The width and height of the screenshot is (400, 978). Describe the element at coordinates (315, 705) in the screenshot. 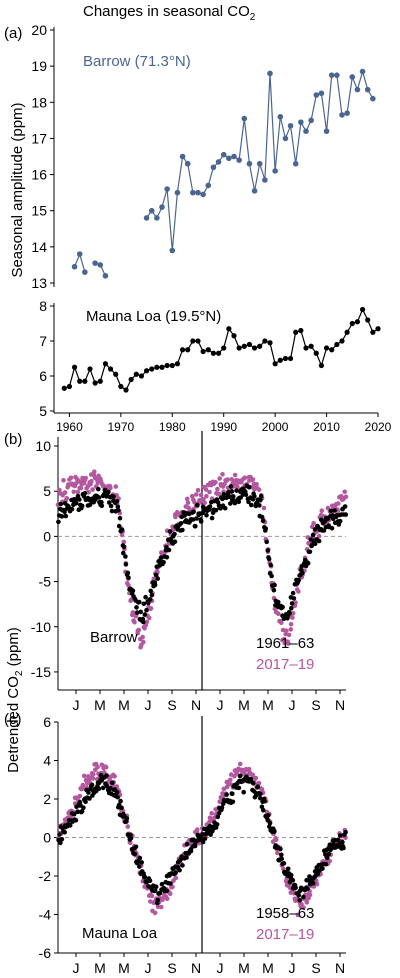

I see `x-tick-label: S` at that location.